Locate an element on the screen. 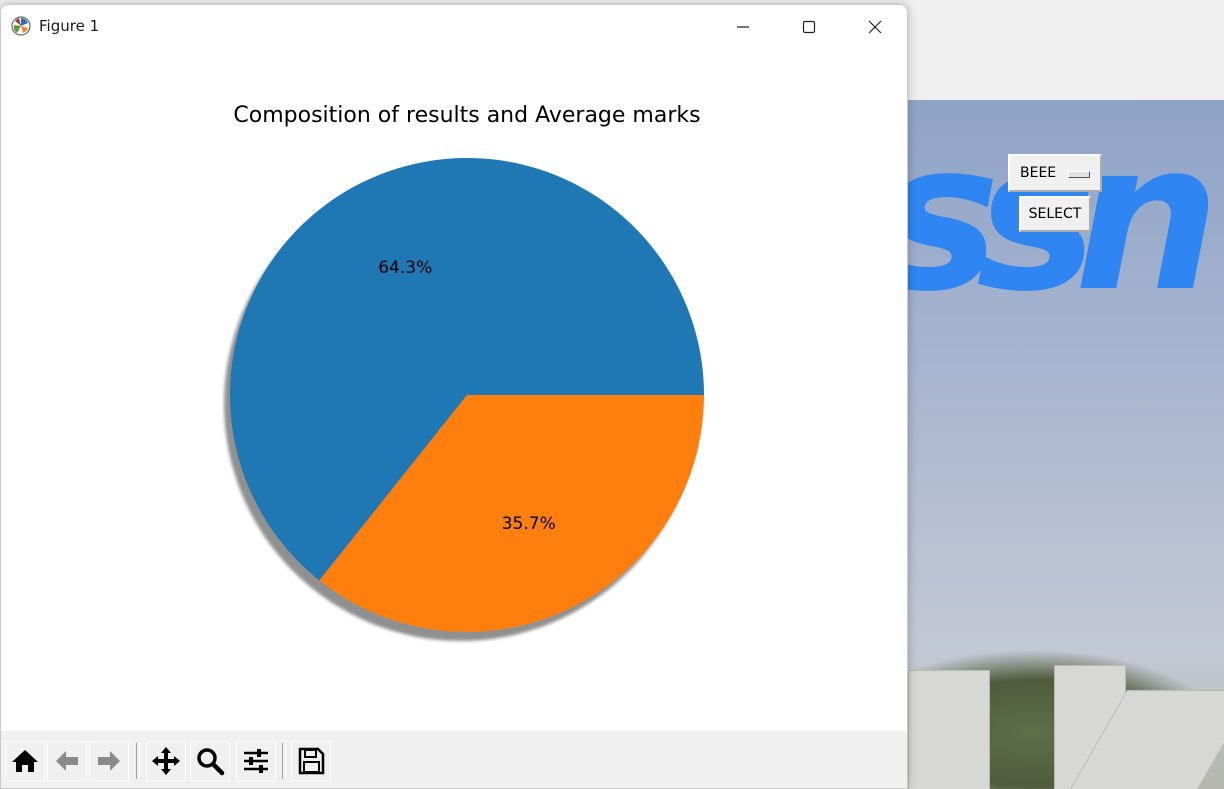  branch-dropdown: BEEE is located at coordinates (1055, 173).